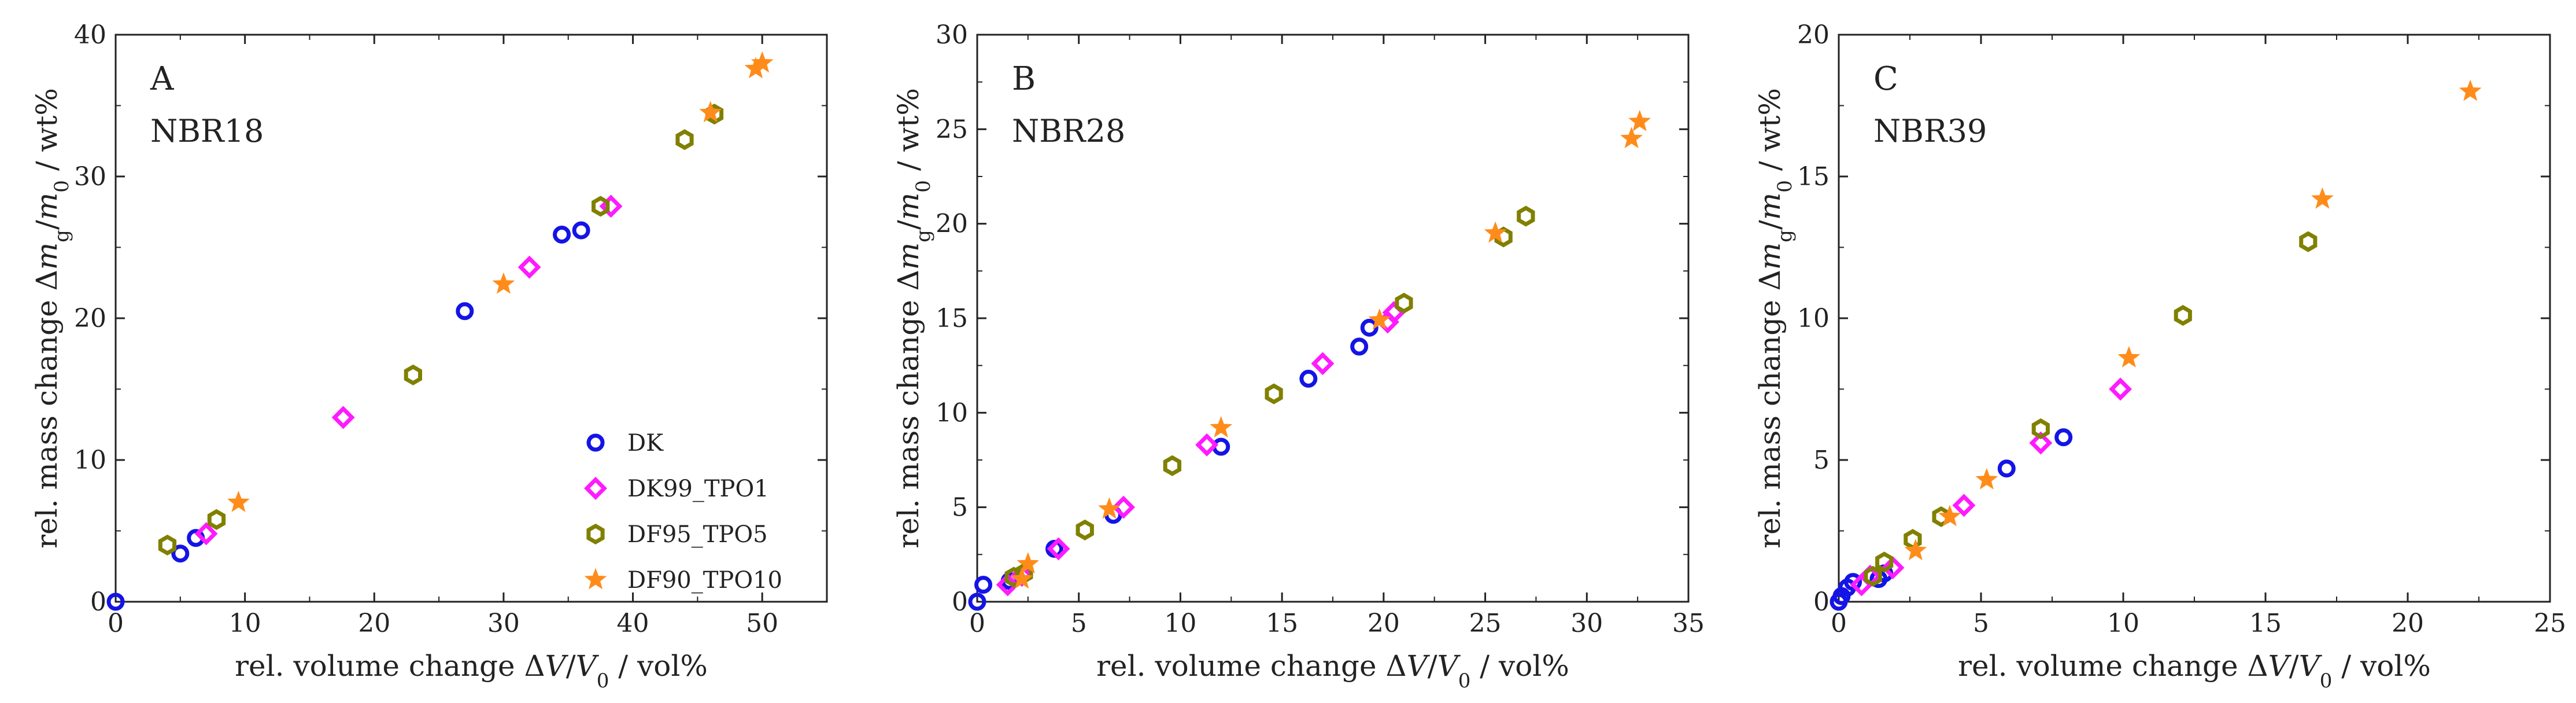 This screenshot has height=703, width=2576. What do you see at coordinates (952, 129) in the screenshot?
I see `y-tick-label: 25` at bounding box center [952, 129].